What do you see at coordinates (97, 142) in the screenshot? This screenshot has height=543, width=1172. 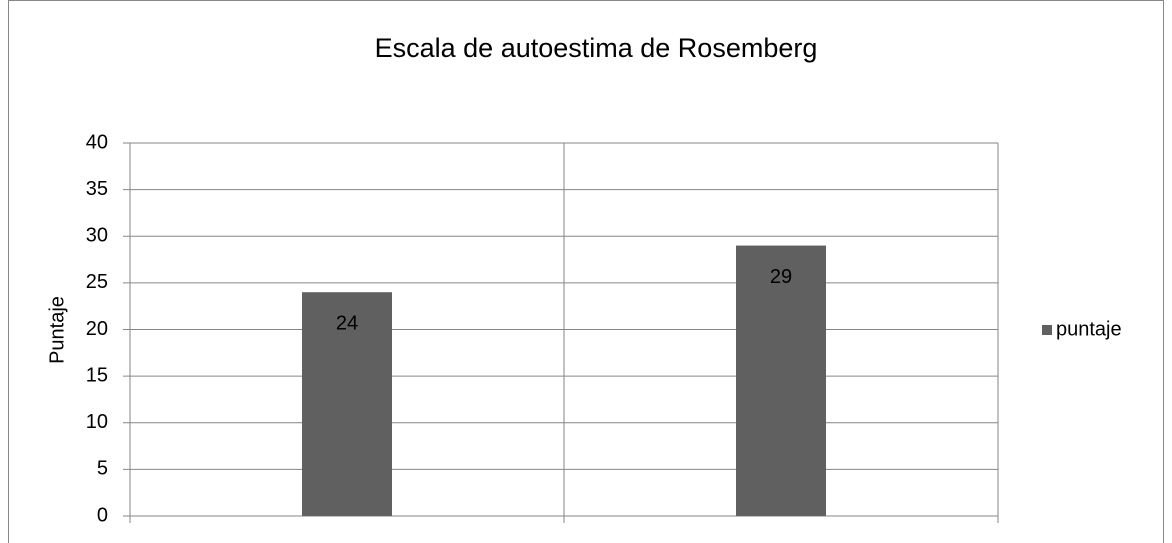 I see `y-tick-label: 40` at bounding box center [97, 142].